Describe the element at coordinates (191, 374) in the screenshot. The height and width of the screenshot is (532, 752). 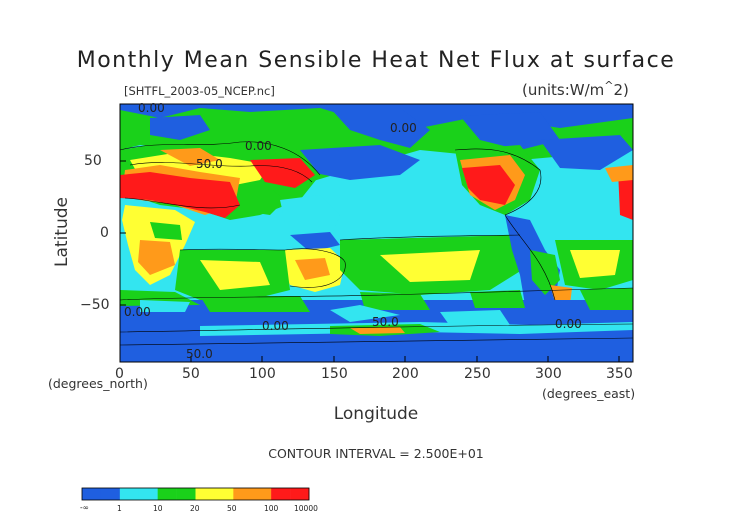
I see `x-tick-label: 50` at that location.